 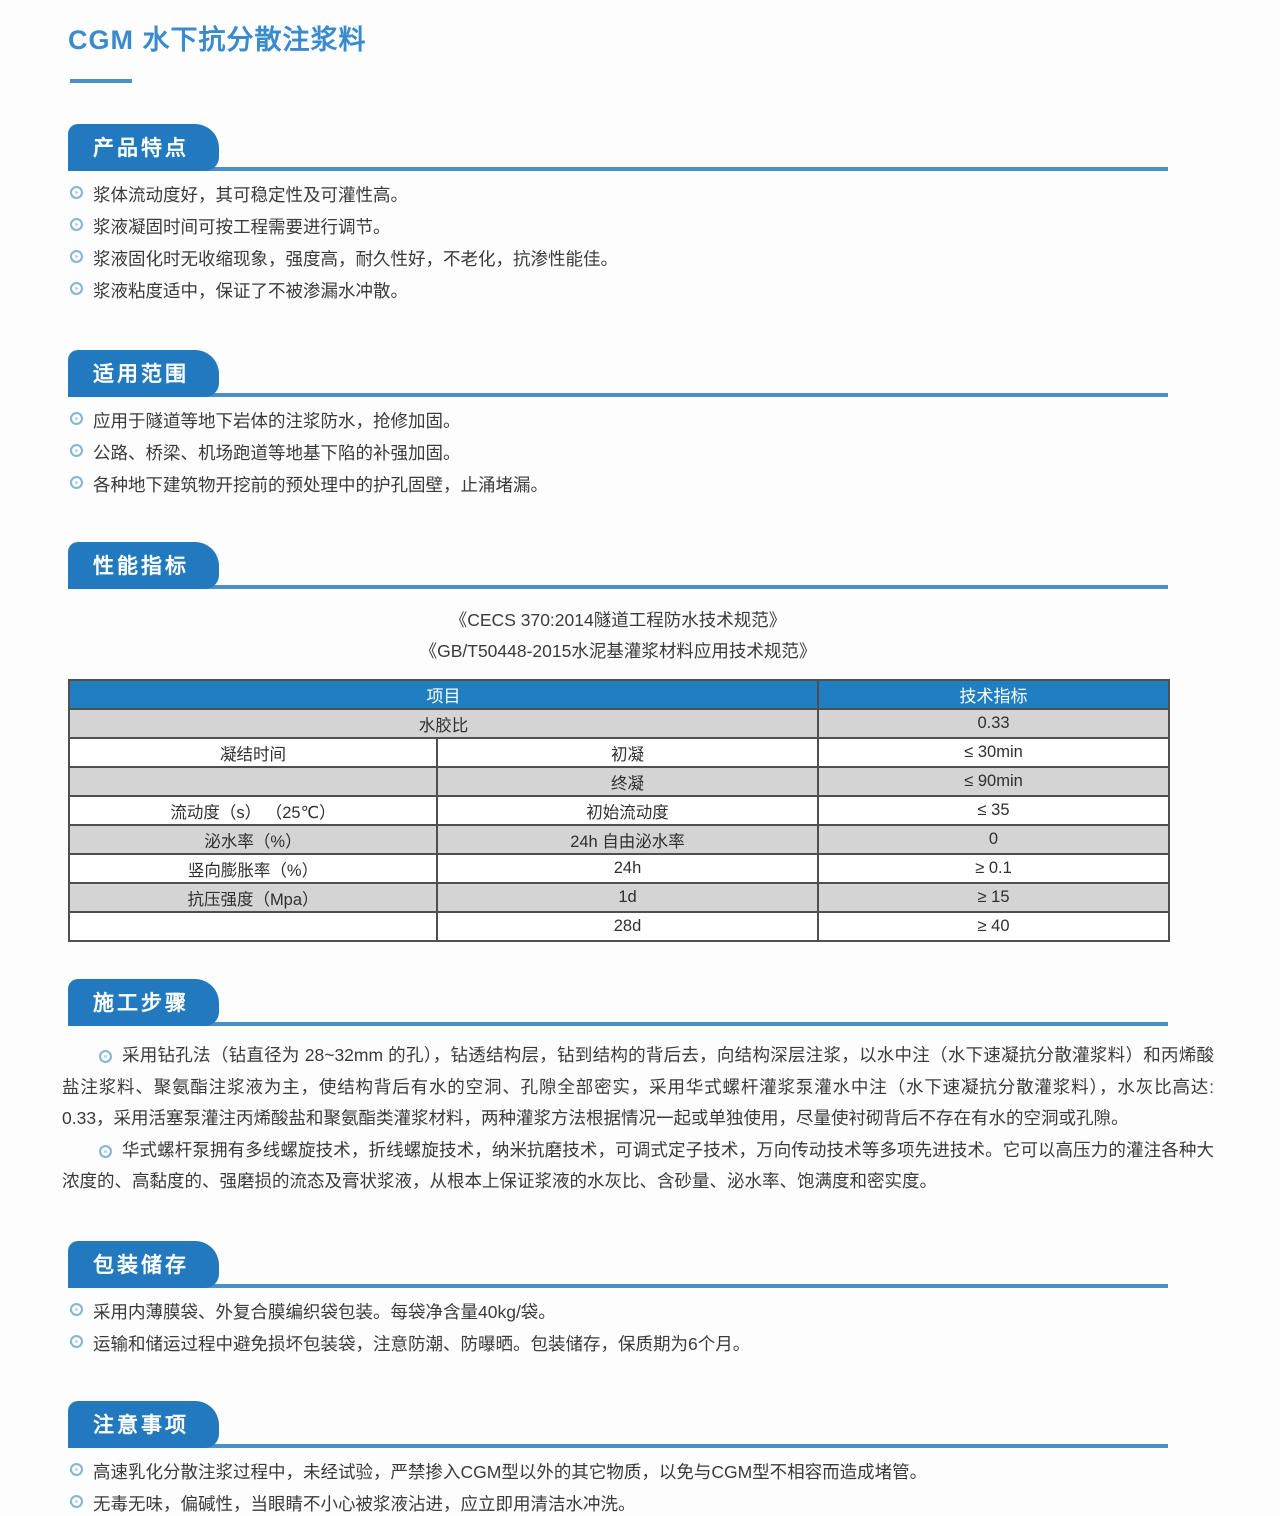 I want to click on list-item: 运输和储运过程中避免损坏包装袋，注意防潮、防曝晒。包装储存，保质期为6个月。, so click(x=618, y=1344).